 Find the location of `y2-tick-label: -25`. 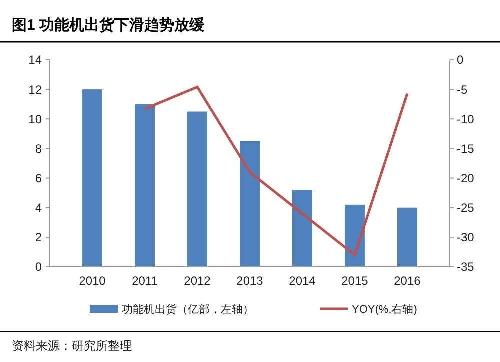

y2-tick-label: -25 is located at coordinates (466, 208).